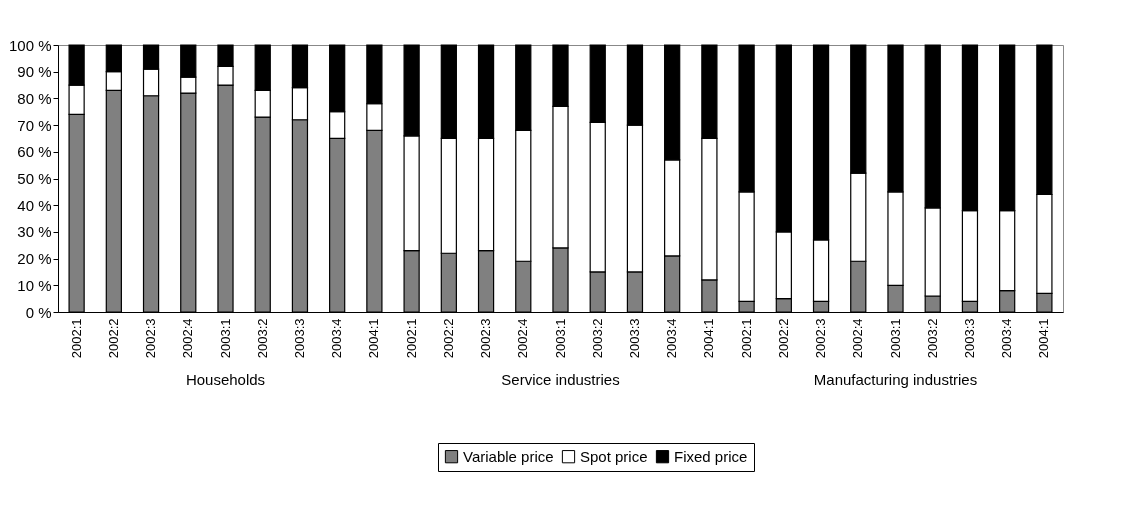  What do you see at coordinates (34, 152) in the screenshot?
I see `y-tick-label: 60 %` at bounding box center [34, 152].